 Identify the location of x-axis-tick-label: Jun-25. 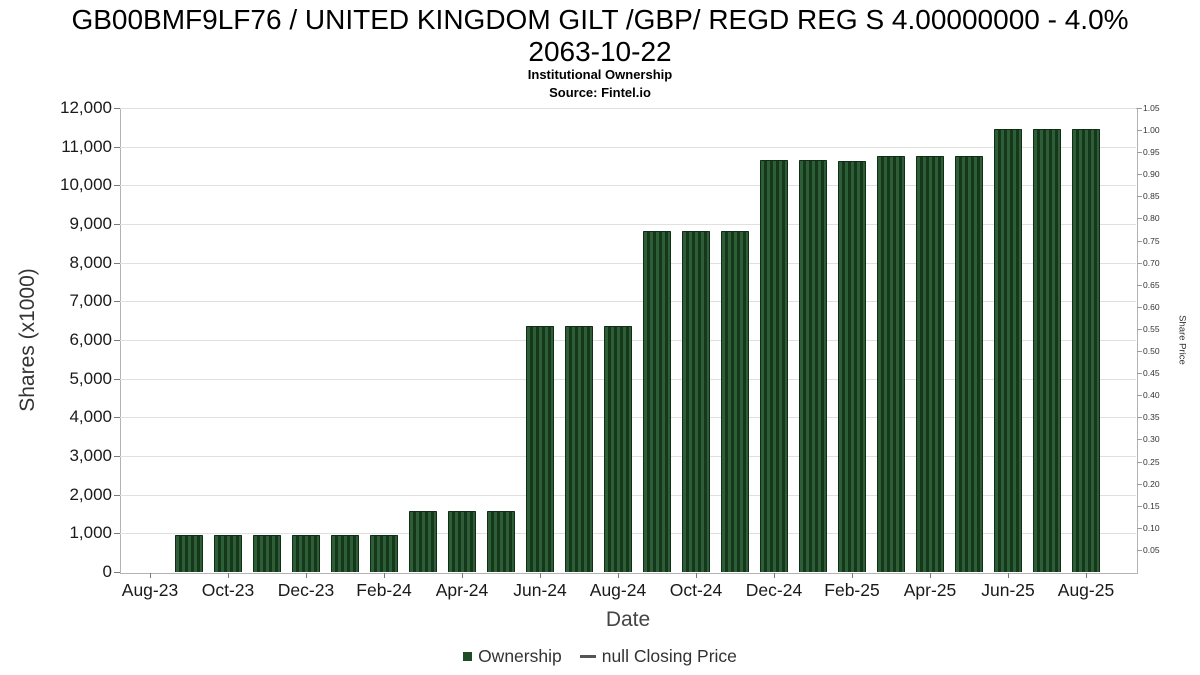
(1008, 590).